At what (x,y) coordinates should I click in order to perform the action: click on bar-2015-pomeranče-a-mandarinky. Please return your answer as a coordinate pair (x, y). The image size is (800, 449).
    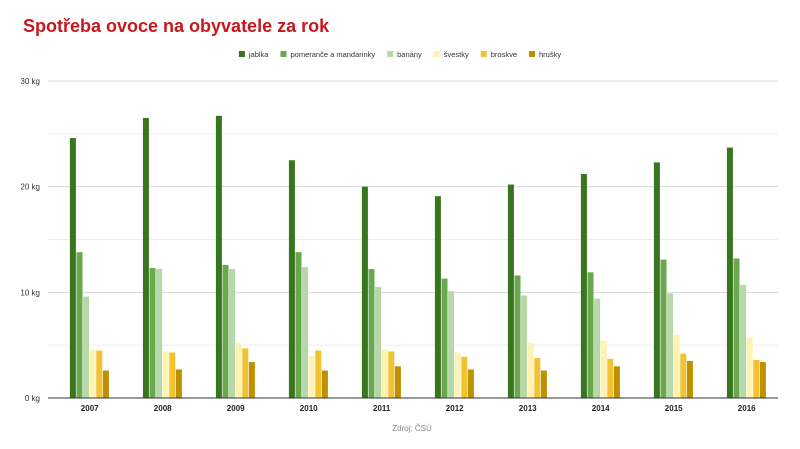
    Looking at the image, I should click on (663, 328).